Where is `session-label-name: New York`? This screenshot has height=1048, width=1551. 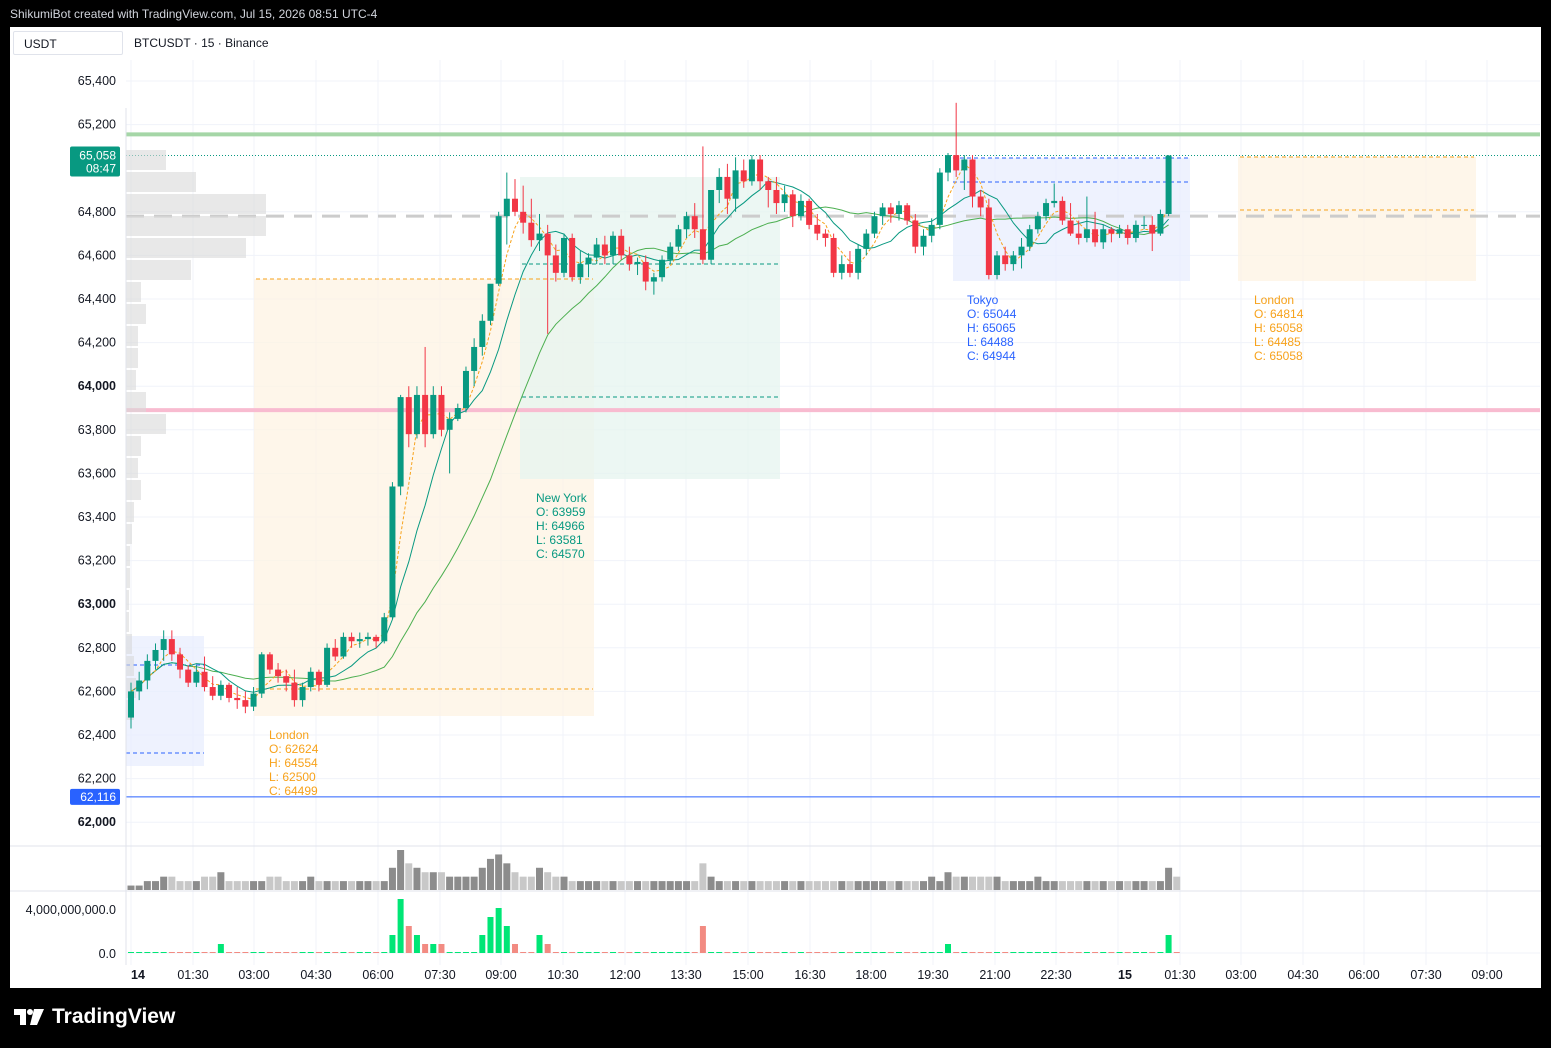 session-label-name: New York is located at coordinates (562, 498).